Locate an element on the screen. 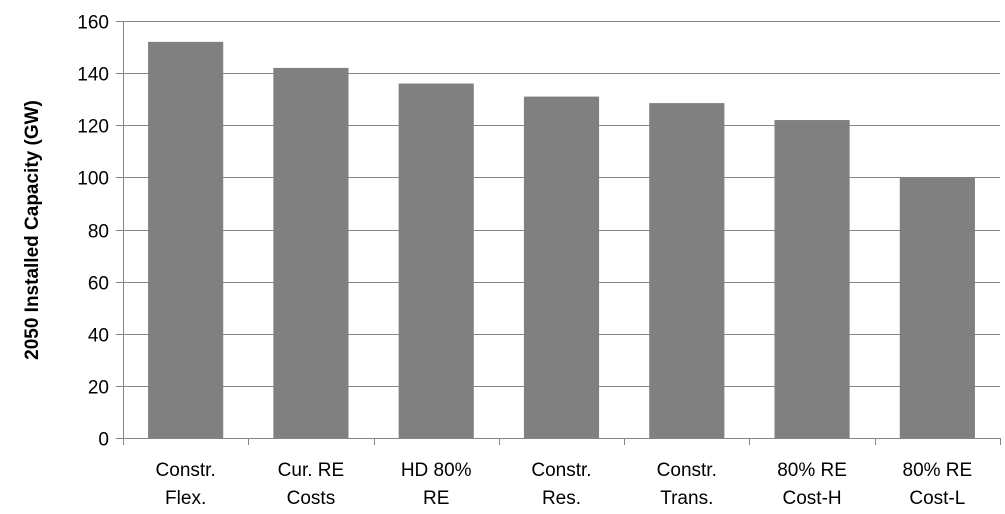 Image resolution: width=1005 pixels, height=514 pixels. x-tick-label: HD 80% RE is located at coordinates (436, 484).